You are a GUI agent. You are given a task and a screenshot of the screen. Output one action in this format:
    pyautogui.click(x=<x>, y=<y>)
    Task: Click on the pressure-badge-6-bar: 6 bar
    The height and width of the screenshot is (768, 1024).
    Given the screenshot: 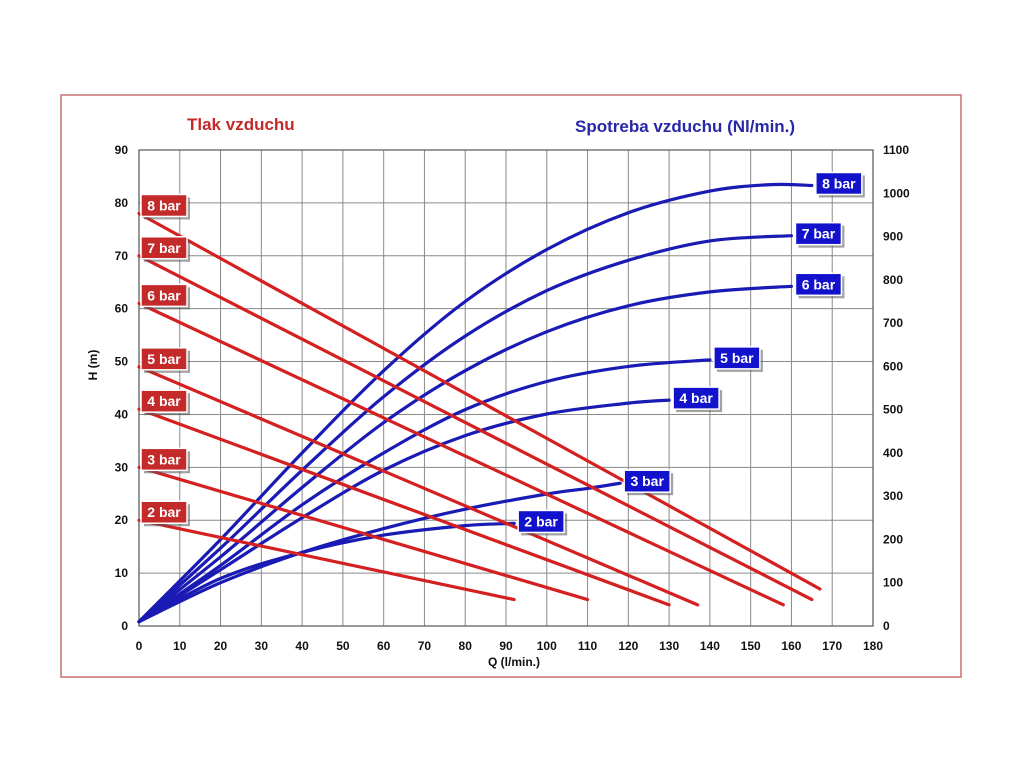 What is the action you would take?
    pyautogui.click(x=165, y=296)
    